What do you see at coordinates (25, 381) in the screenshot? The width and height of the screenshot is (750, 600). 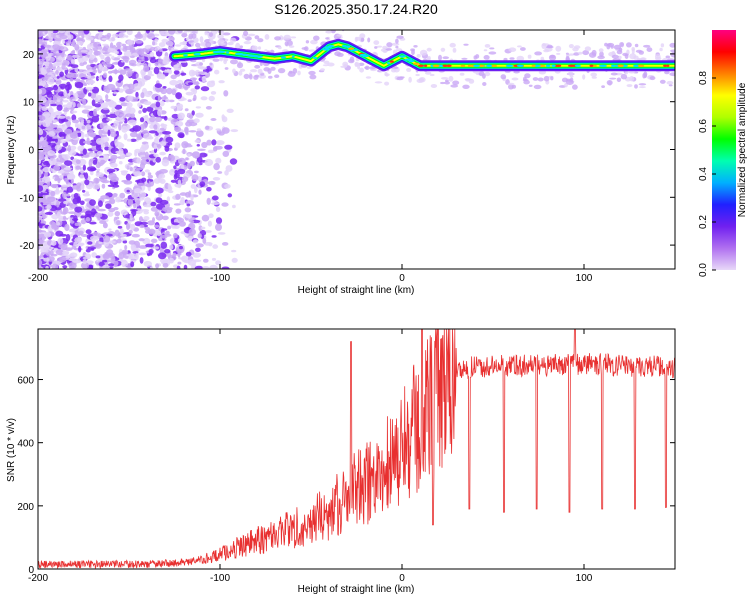 I see `snr-y-tick-label: 600` at bounding box center [25, 381].